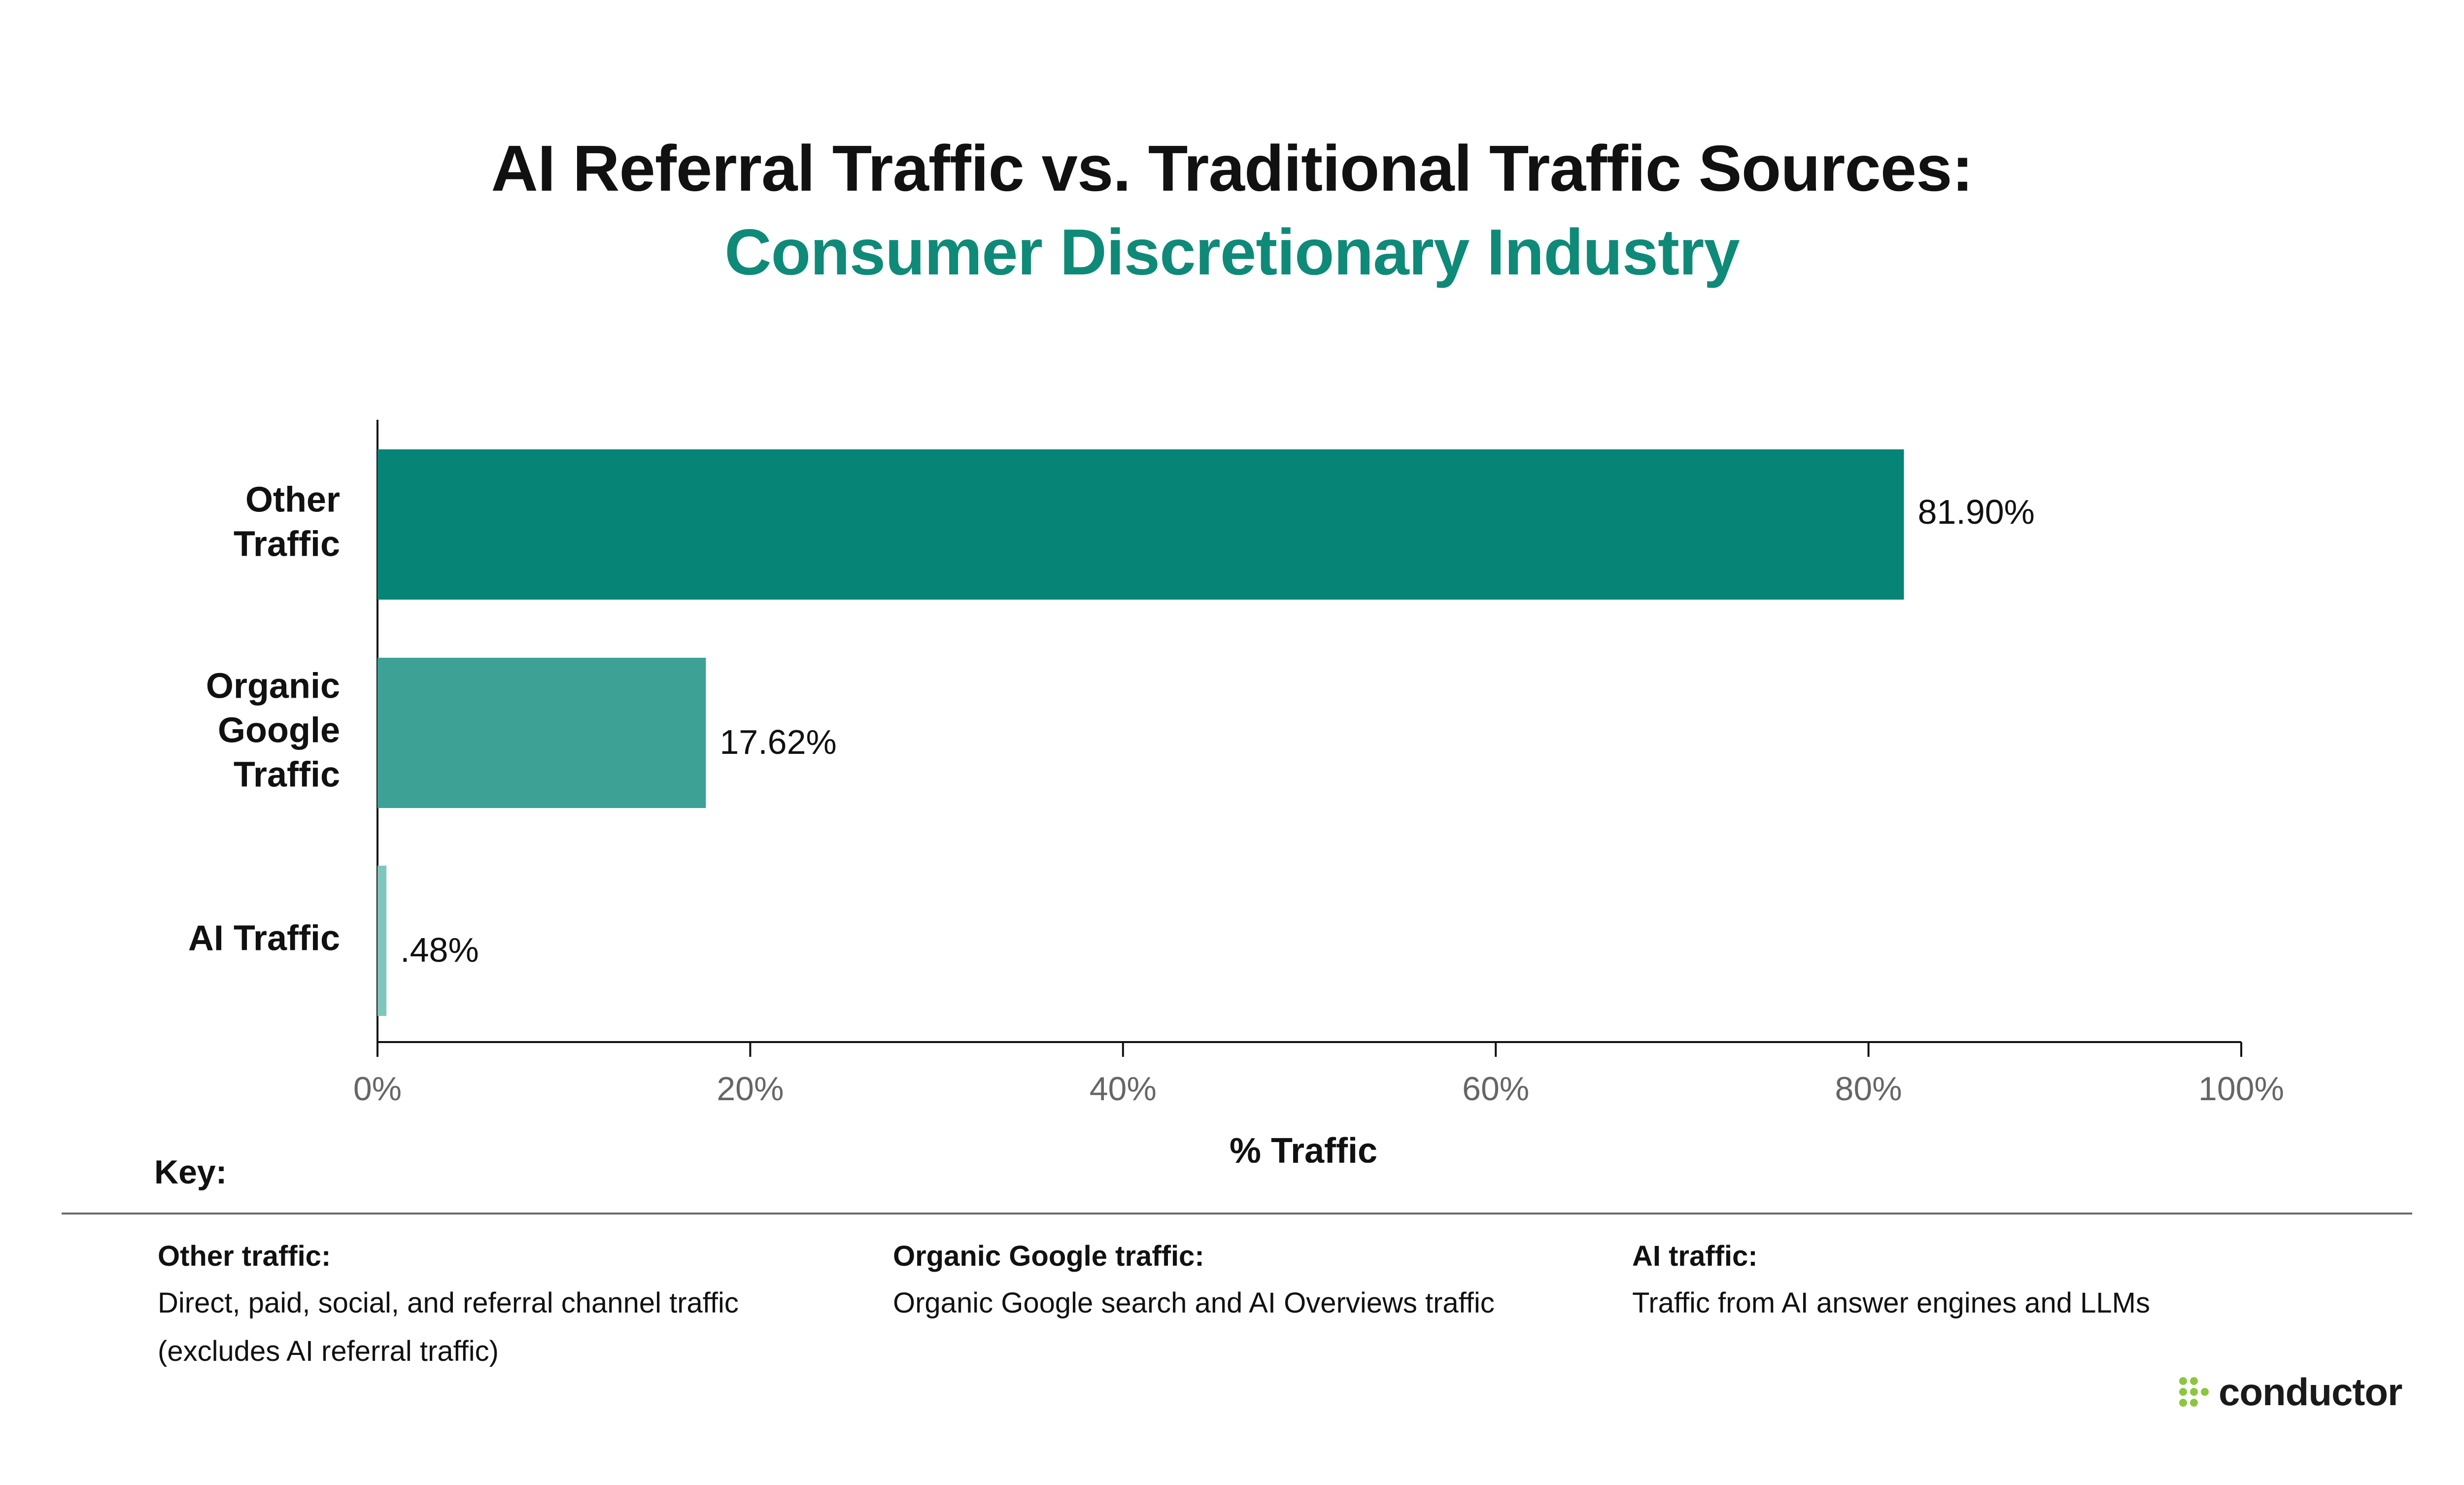 The image size is (2464, 1485). I want to click on key-heading-organic-google: Organic Google traffic:, so click(1048, 1256).